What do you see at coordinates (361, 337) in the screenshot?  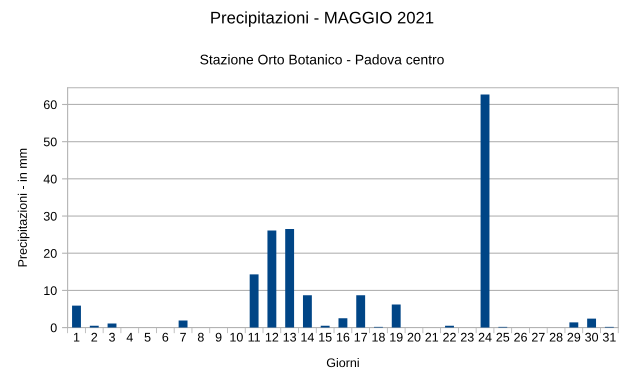 I see `x-tick-label: 17` at bounding box center [361, 337].